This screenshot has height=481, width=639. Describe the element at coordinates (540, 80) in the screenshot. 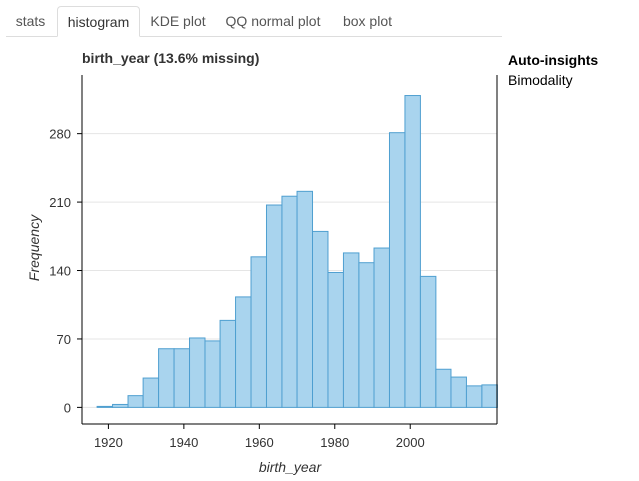

I see `insight-item: Bimodality` at that location.